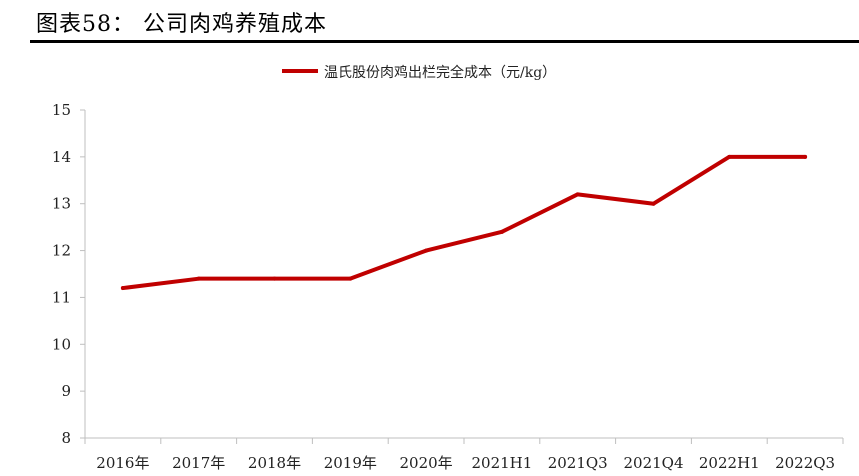 This screenshot has height=476, width=859. Describe the element at coordinates (729, 463) in the screenshot. I see `x-tick-label: 2022H1` at that location.